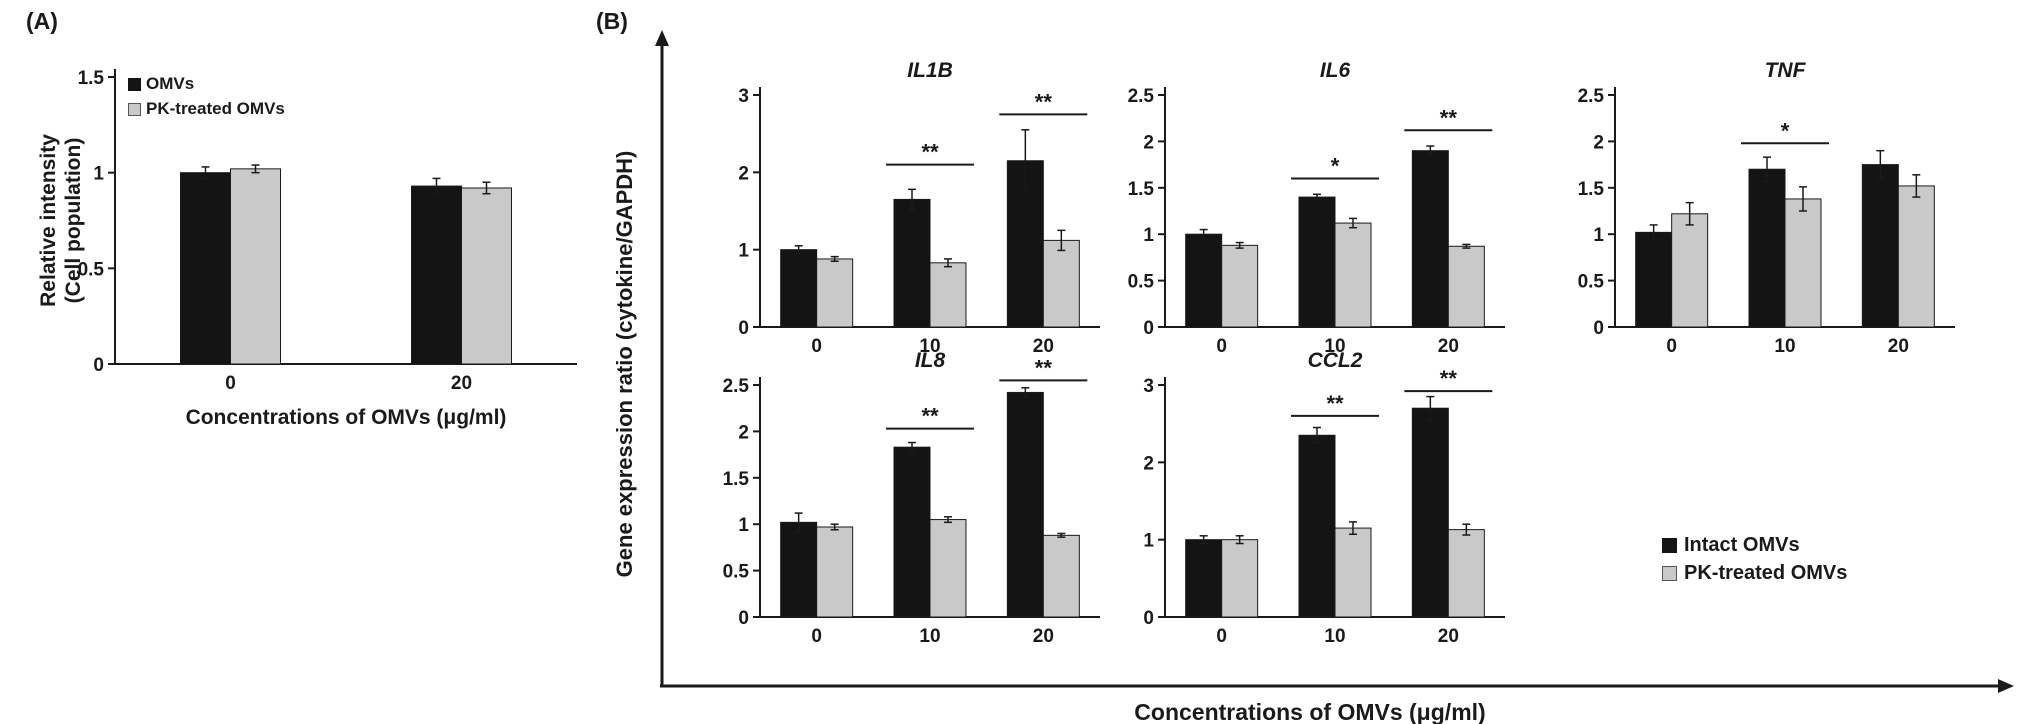  I want to click on legend-item-pk-omvs: PK-treated OMVs, so click(206, 109).